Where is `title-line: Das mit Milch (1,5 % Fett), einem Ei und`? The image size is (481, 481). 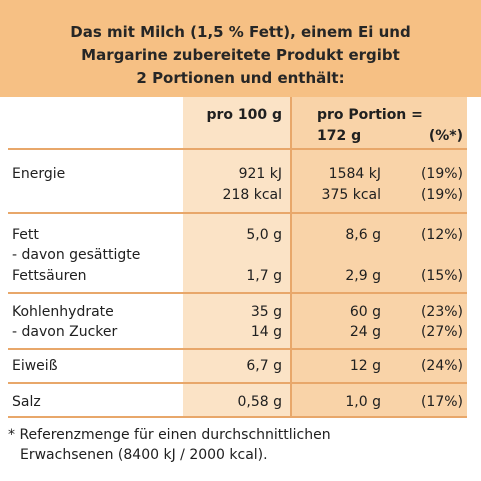 title-line: Das mit Milch (1,5 % Fett), einem Ei und is located at coordinates (240, 32).